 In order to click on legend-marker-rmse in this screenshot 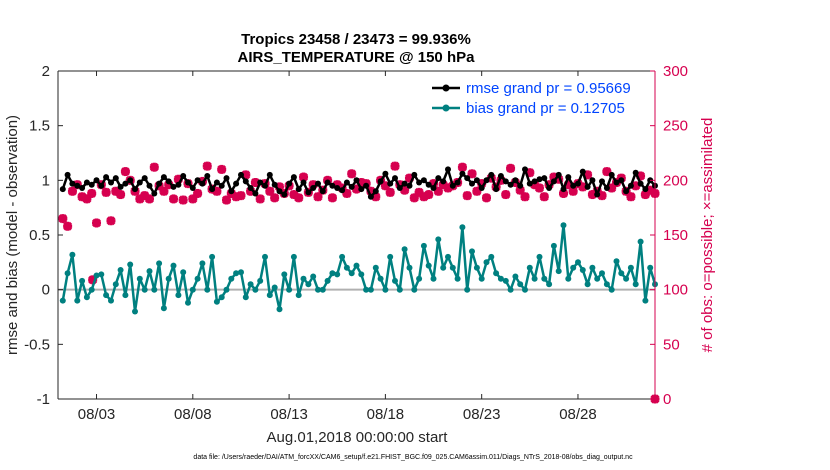, I will do `click(446, 88)`.